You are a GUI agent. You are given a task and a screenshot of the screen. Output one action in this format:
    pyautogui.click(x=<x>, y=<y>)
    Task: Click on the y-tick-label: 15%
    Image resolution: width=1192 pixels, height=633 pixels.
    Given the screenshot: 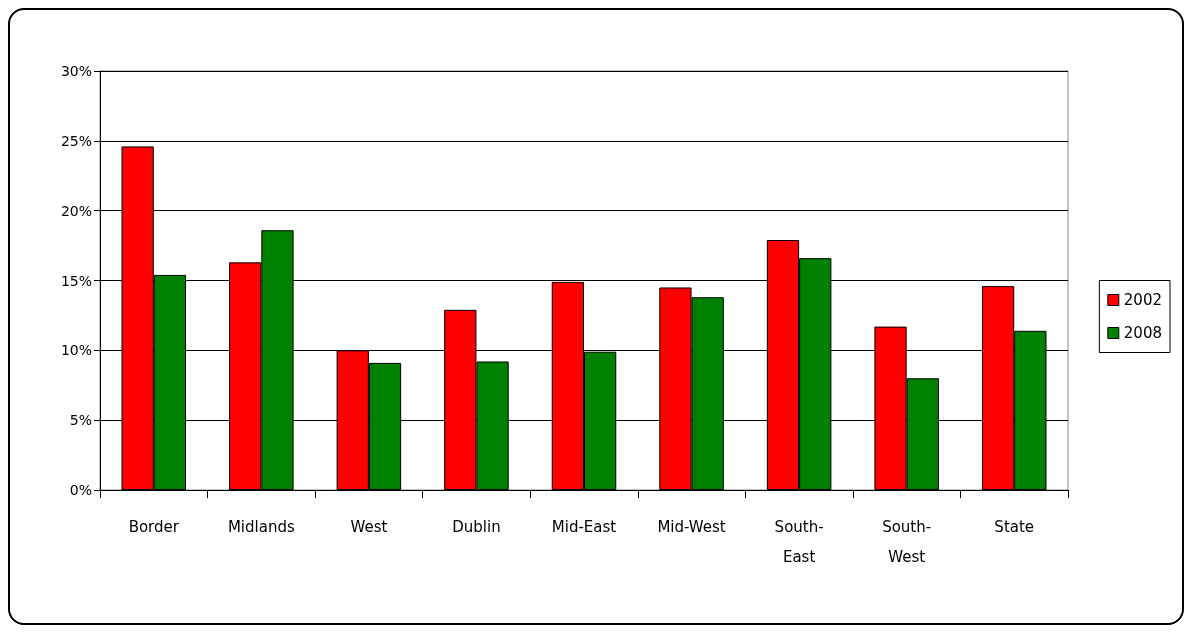 What is the action you would take?
    pyautogui.click(x=76, y=280)
    